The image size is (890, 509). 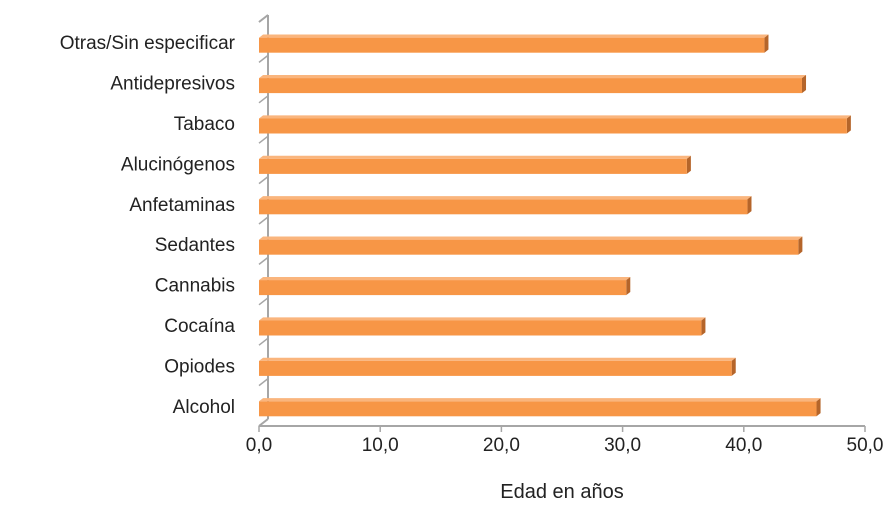 What do you see at coordinates (195, 286) in the screenshot?
I see `category-label: Cannabis` at bounding box center [195, 286].